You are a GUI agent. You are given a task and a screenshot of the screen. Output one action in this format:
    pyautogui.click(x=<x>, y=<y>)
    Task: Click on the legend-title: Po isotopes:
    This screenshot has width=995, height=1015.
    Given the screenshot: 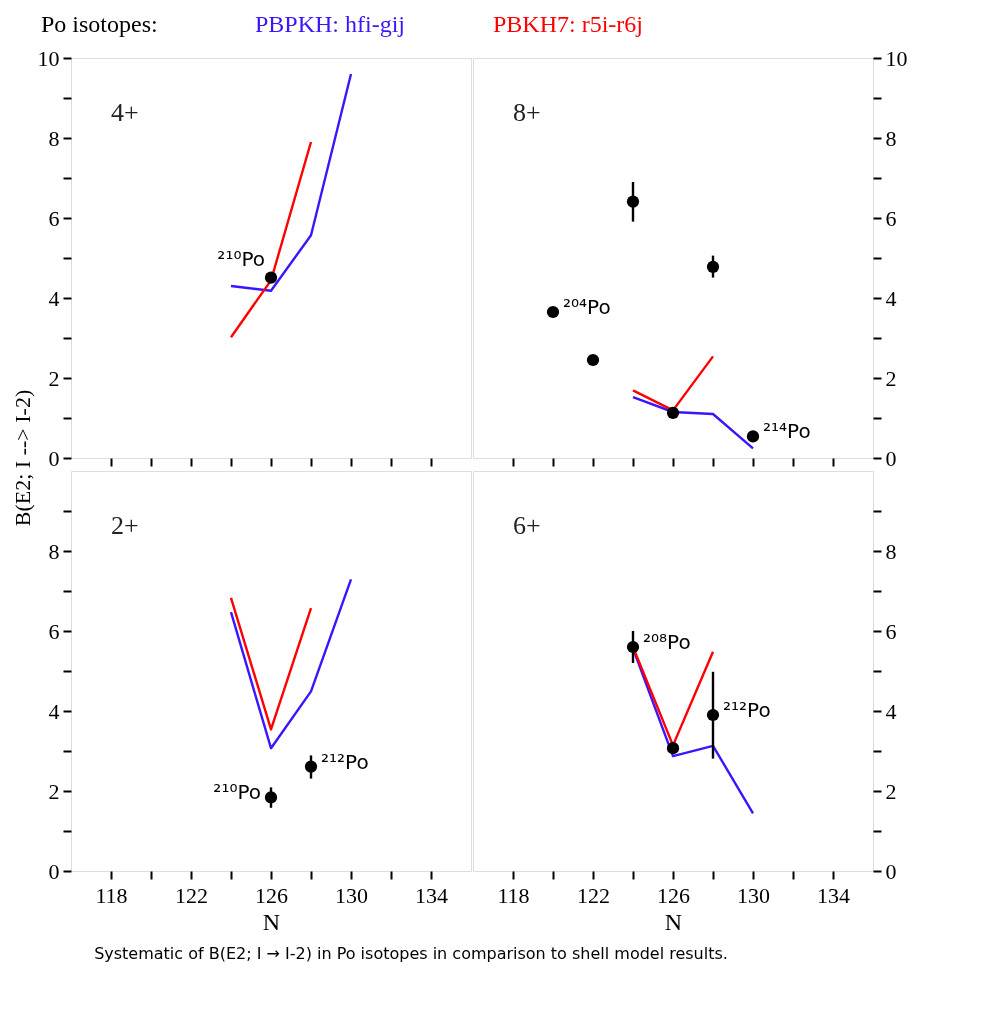 What is the action you would take?
    pyautogui.click(x=99, y=24)
    